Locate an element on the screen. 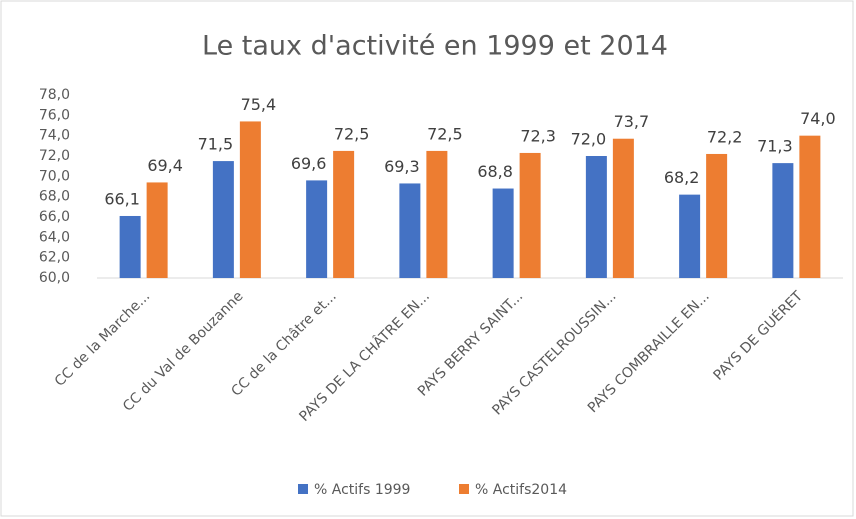  value-label: 69,6 is located at coordinates (309, 163).